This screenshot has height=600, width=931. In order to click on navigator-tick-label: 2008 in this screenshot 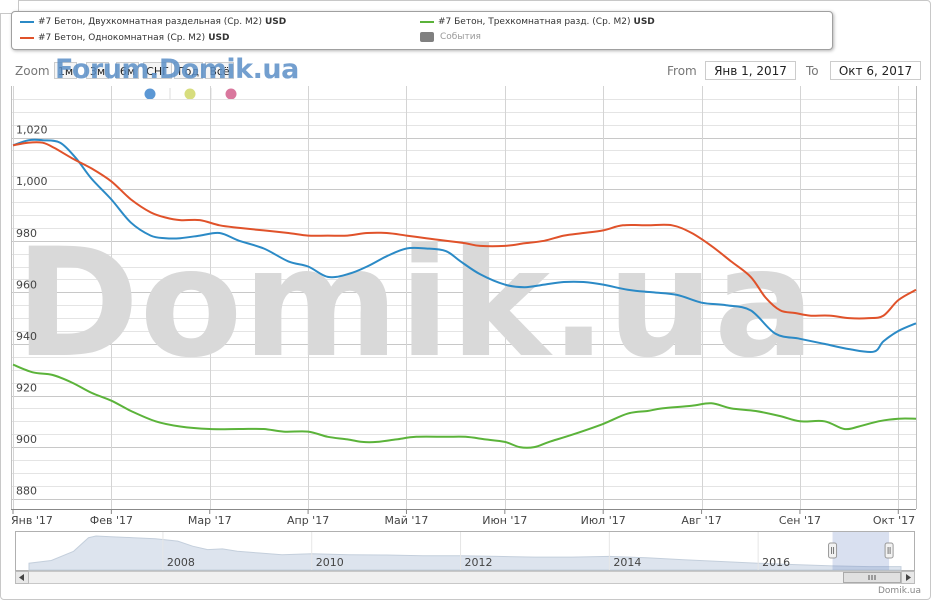, I will do `click(181, 562)`.